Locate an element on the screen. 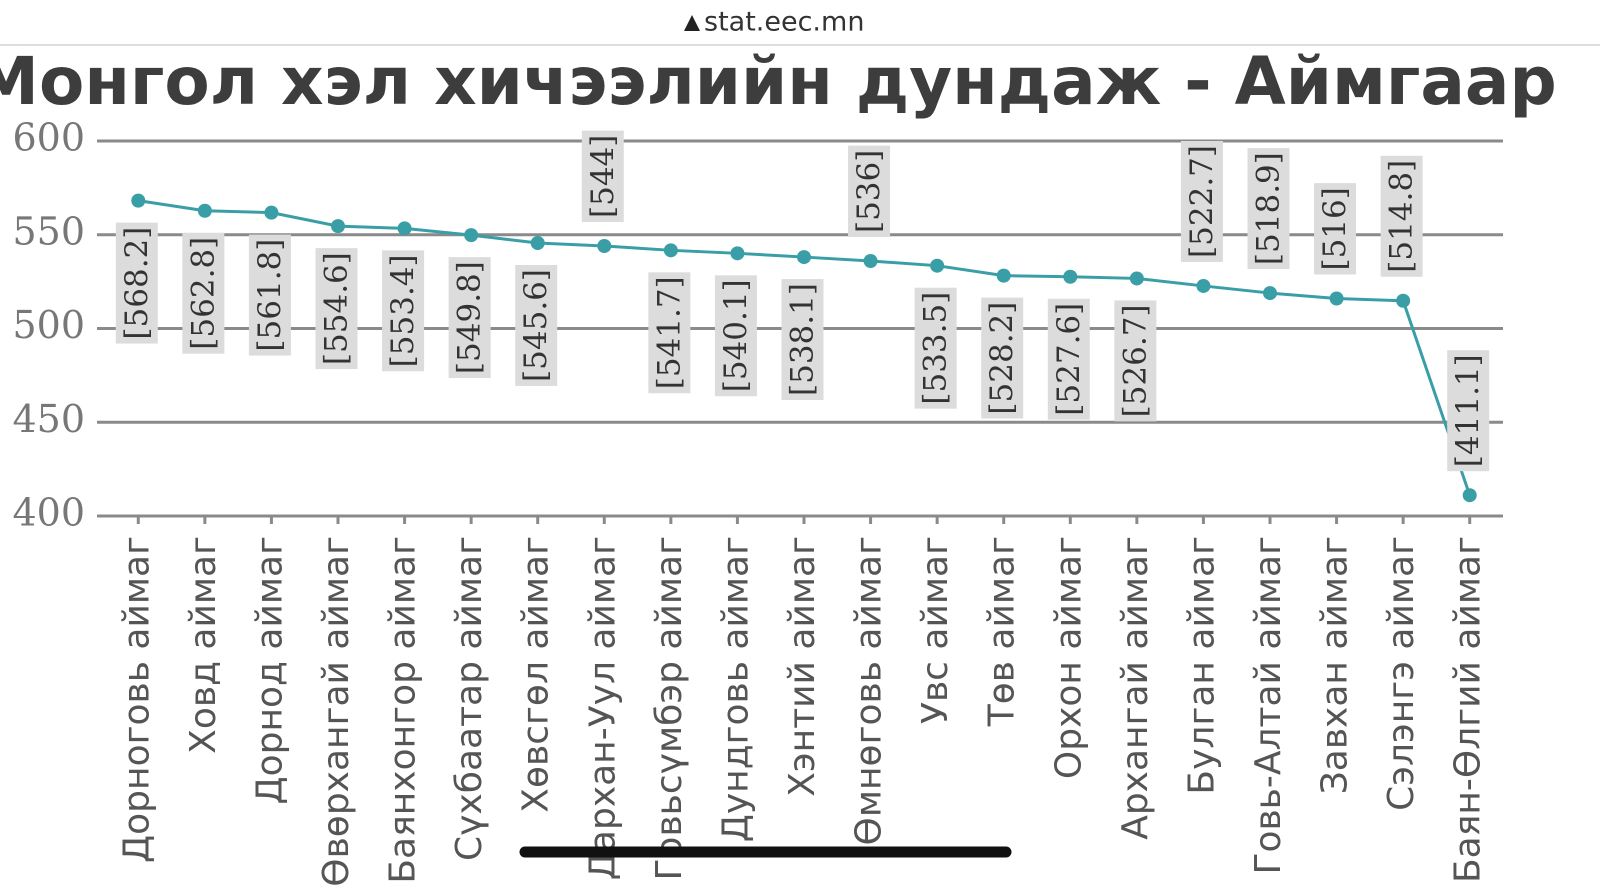  x-tick-label: Увс аймаг is located at coordinates (935, 630).